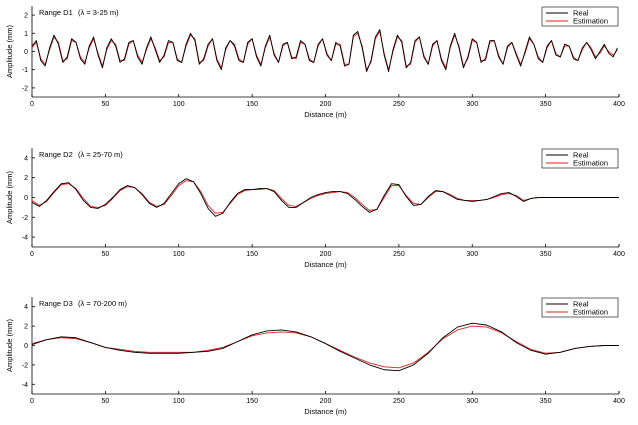 The width and height of the screenshot is (638, 425). Describe the element at coordinates (56, 154) in the screenshot. I see `panel-label: Range D2` at that location.